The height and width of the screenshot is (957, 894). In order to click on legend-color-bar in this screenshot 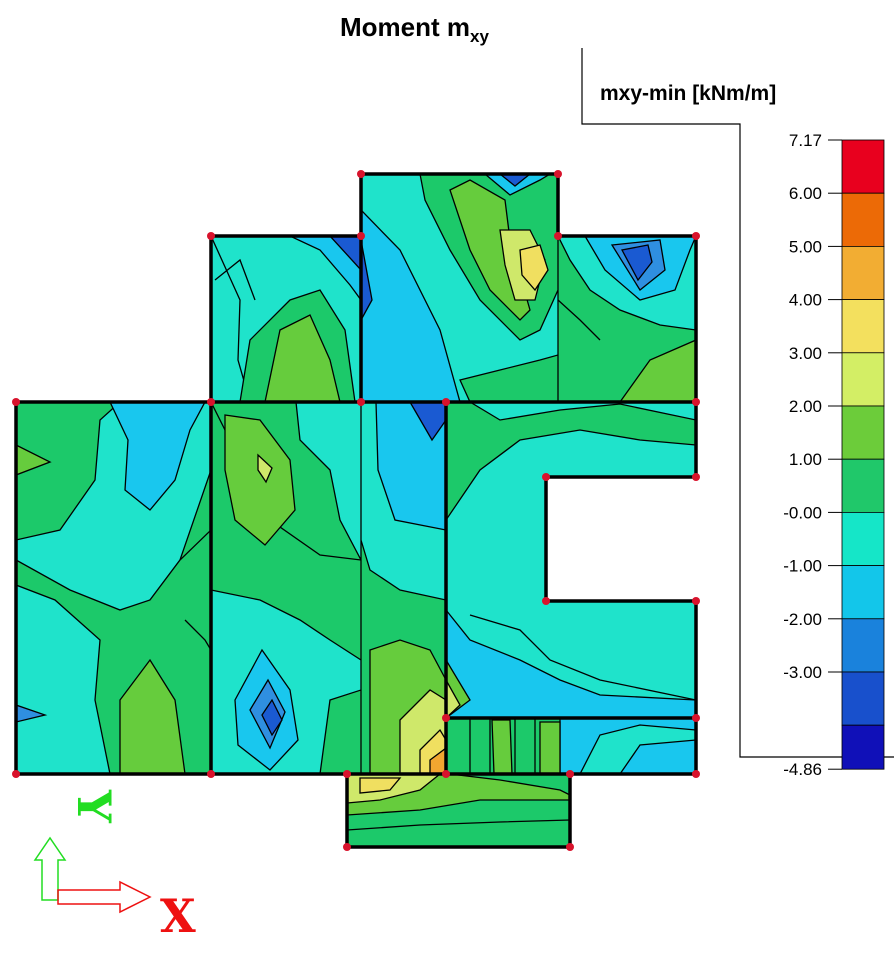, I will do `click(863, 454)`.